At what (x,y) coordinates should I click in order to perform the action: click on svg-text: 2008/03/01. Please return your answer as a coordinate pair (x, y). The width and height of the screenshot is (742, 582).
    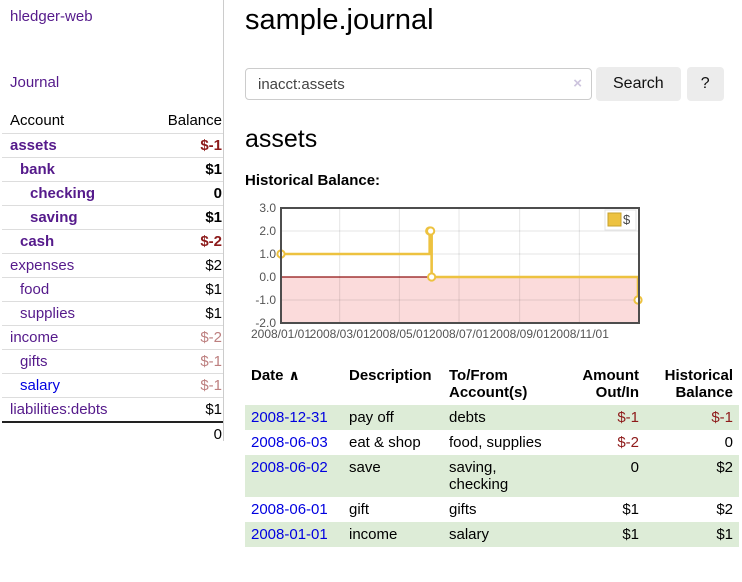
    Looking at the image, I should click on (340, 334).